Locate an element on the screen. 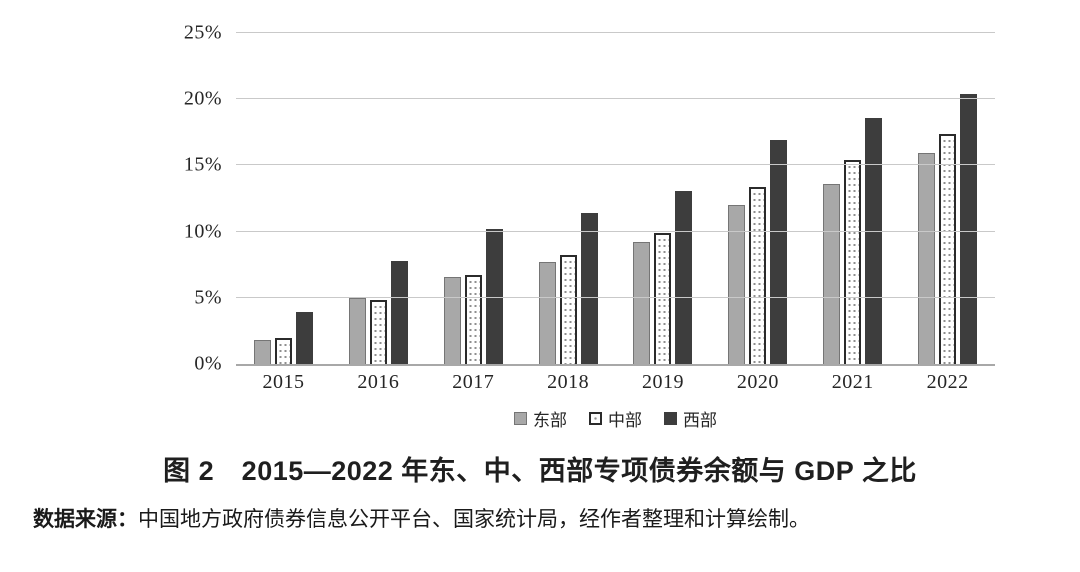 The width and height of the screenshot is (1080, 572). bar-中部-2016 is located at coordinates (378, 332).